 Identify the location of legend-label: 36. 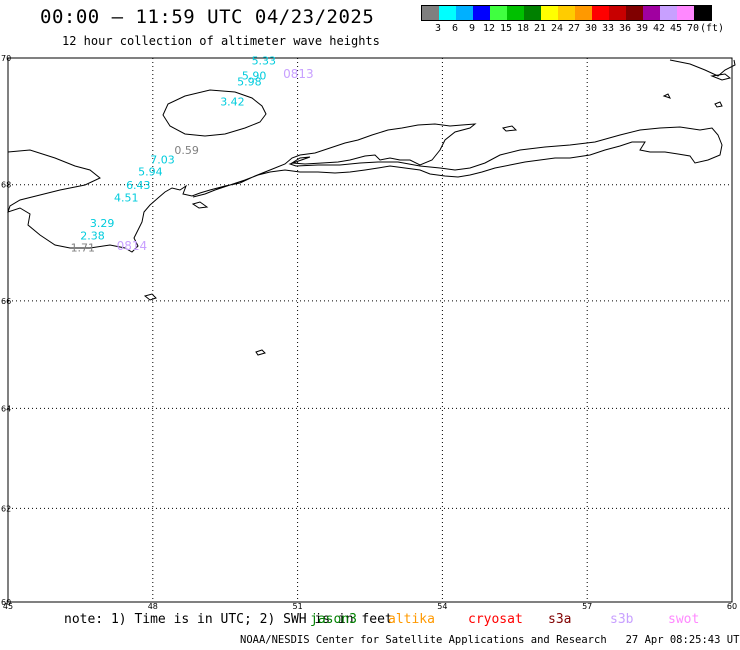
(625, 28).